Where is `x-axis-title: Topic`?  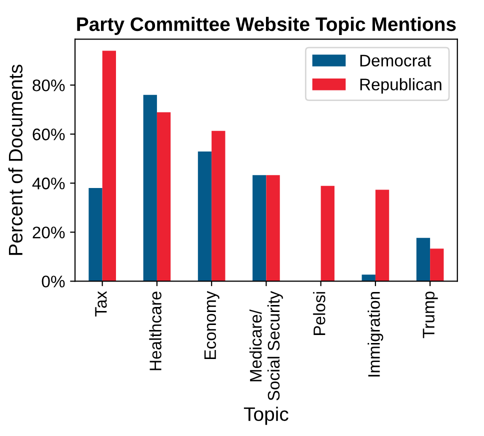 x-axis-title: Topic is located at coordinates (266, 415).